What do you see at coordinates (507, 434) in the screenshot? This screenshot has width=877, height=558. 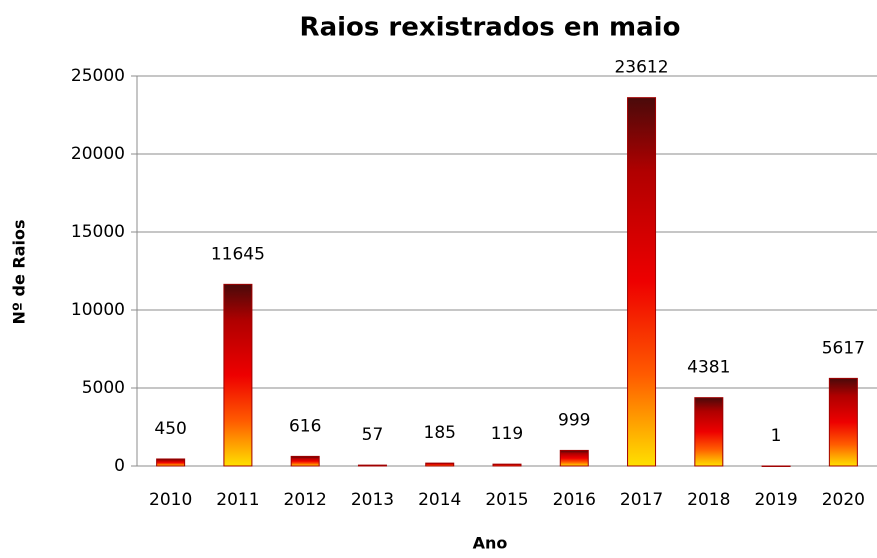 I see `data-label: 119` at bounding box center [507, 434].